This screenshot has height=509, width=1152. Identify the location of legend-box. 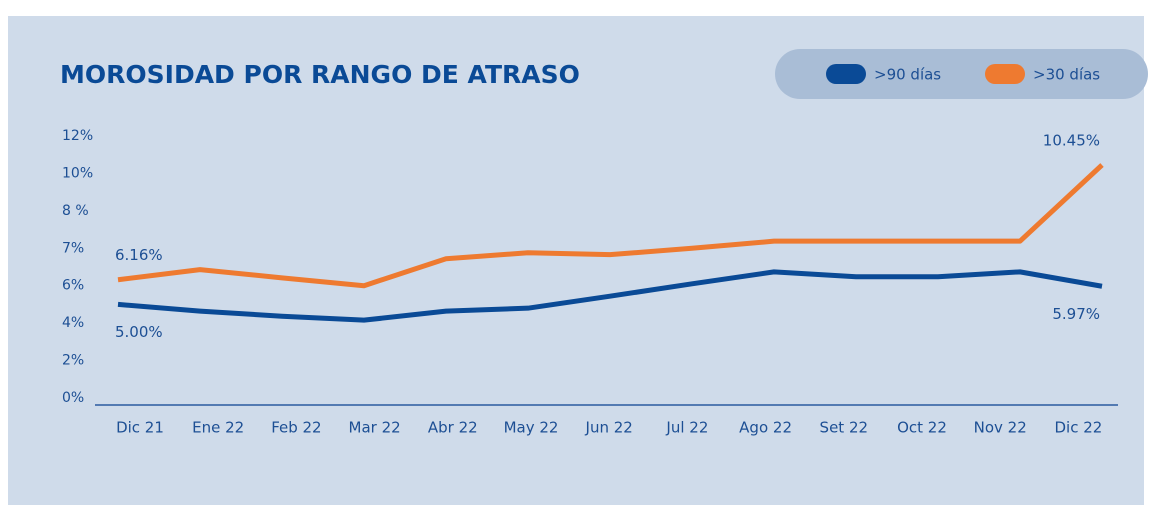
(961, 74).